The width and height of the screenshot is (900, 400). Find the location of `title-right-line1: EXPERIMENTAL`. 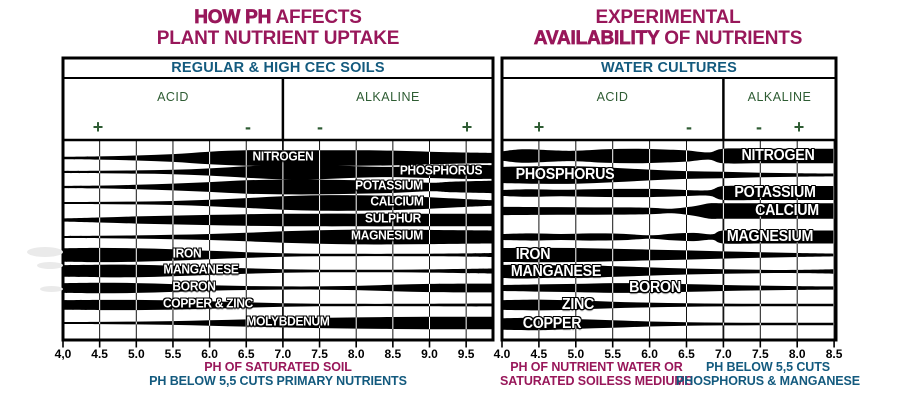

title-right-line1: EXPERIMENTAL is located at coordinates (668, 17).